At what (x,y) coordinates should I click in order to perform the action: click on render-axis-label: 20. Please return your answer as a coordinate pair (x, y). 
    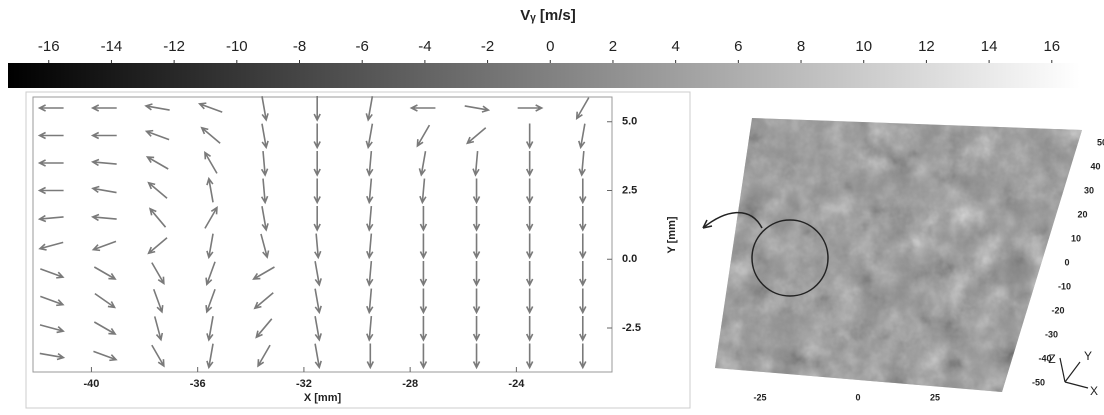
    Looking at the image, I should click on (1083, 214).